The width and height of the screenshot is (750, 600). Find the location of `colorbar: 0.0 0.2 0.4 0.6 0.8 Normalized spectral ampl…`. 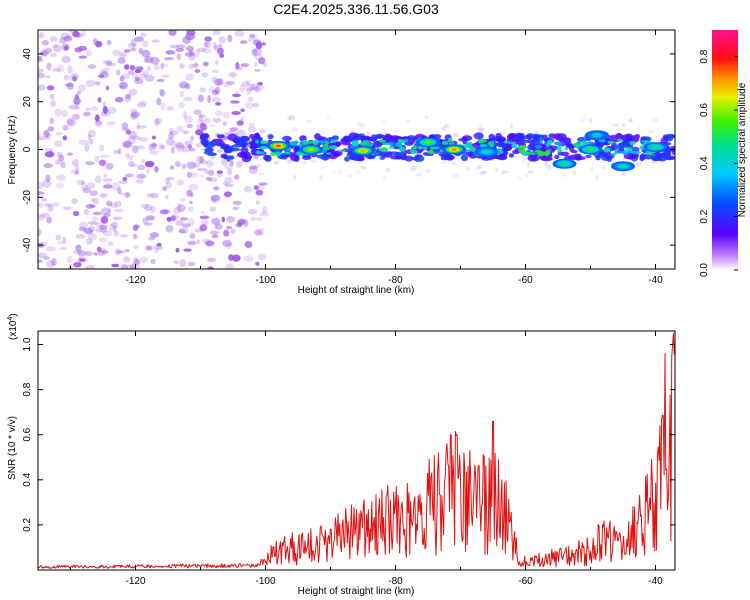

colorbar: 0.0 0.2 0.4 0.6 0.8 Normalized spectral ampl… is located at coordinates (723, 153).